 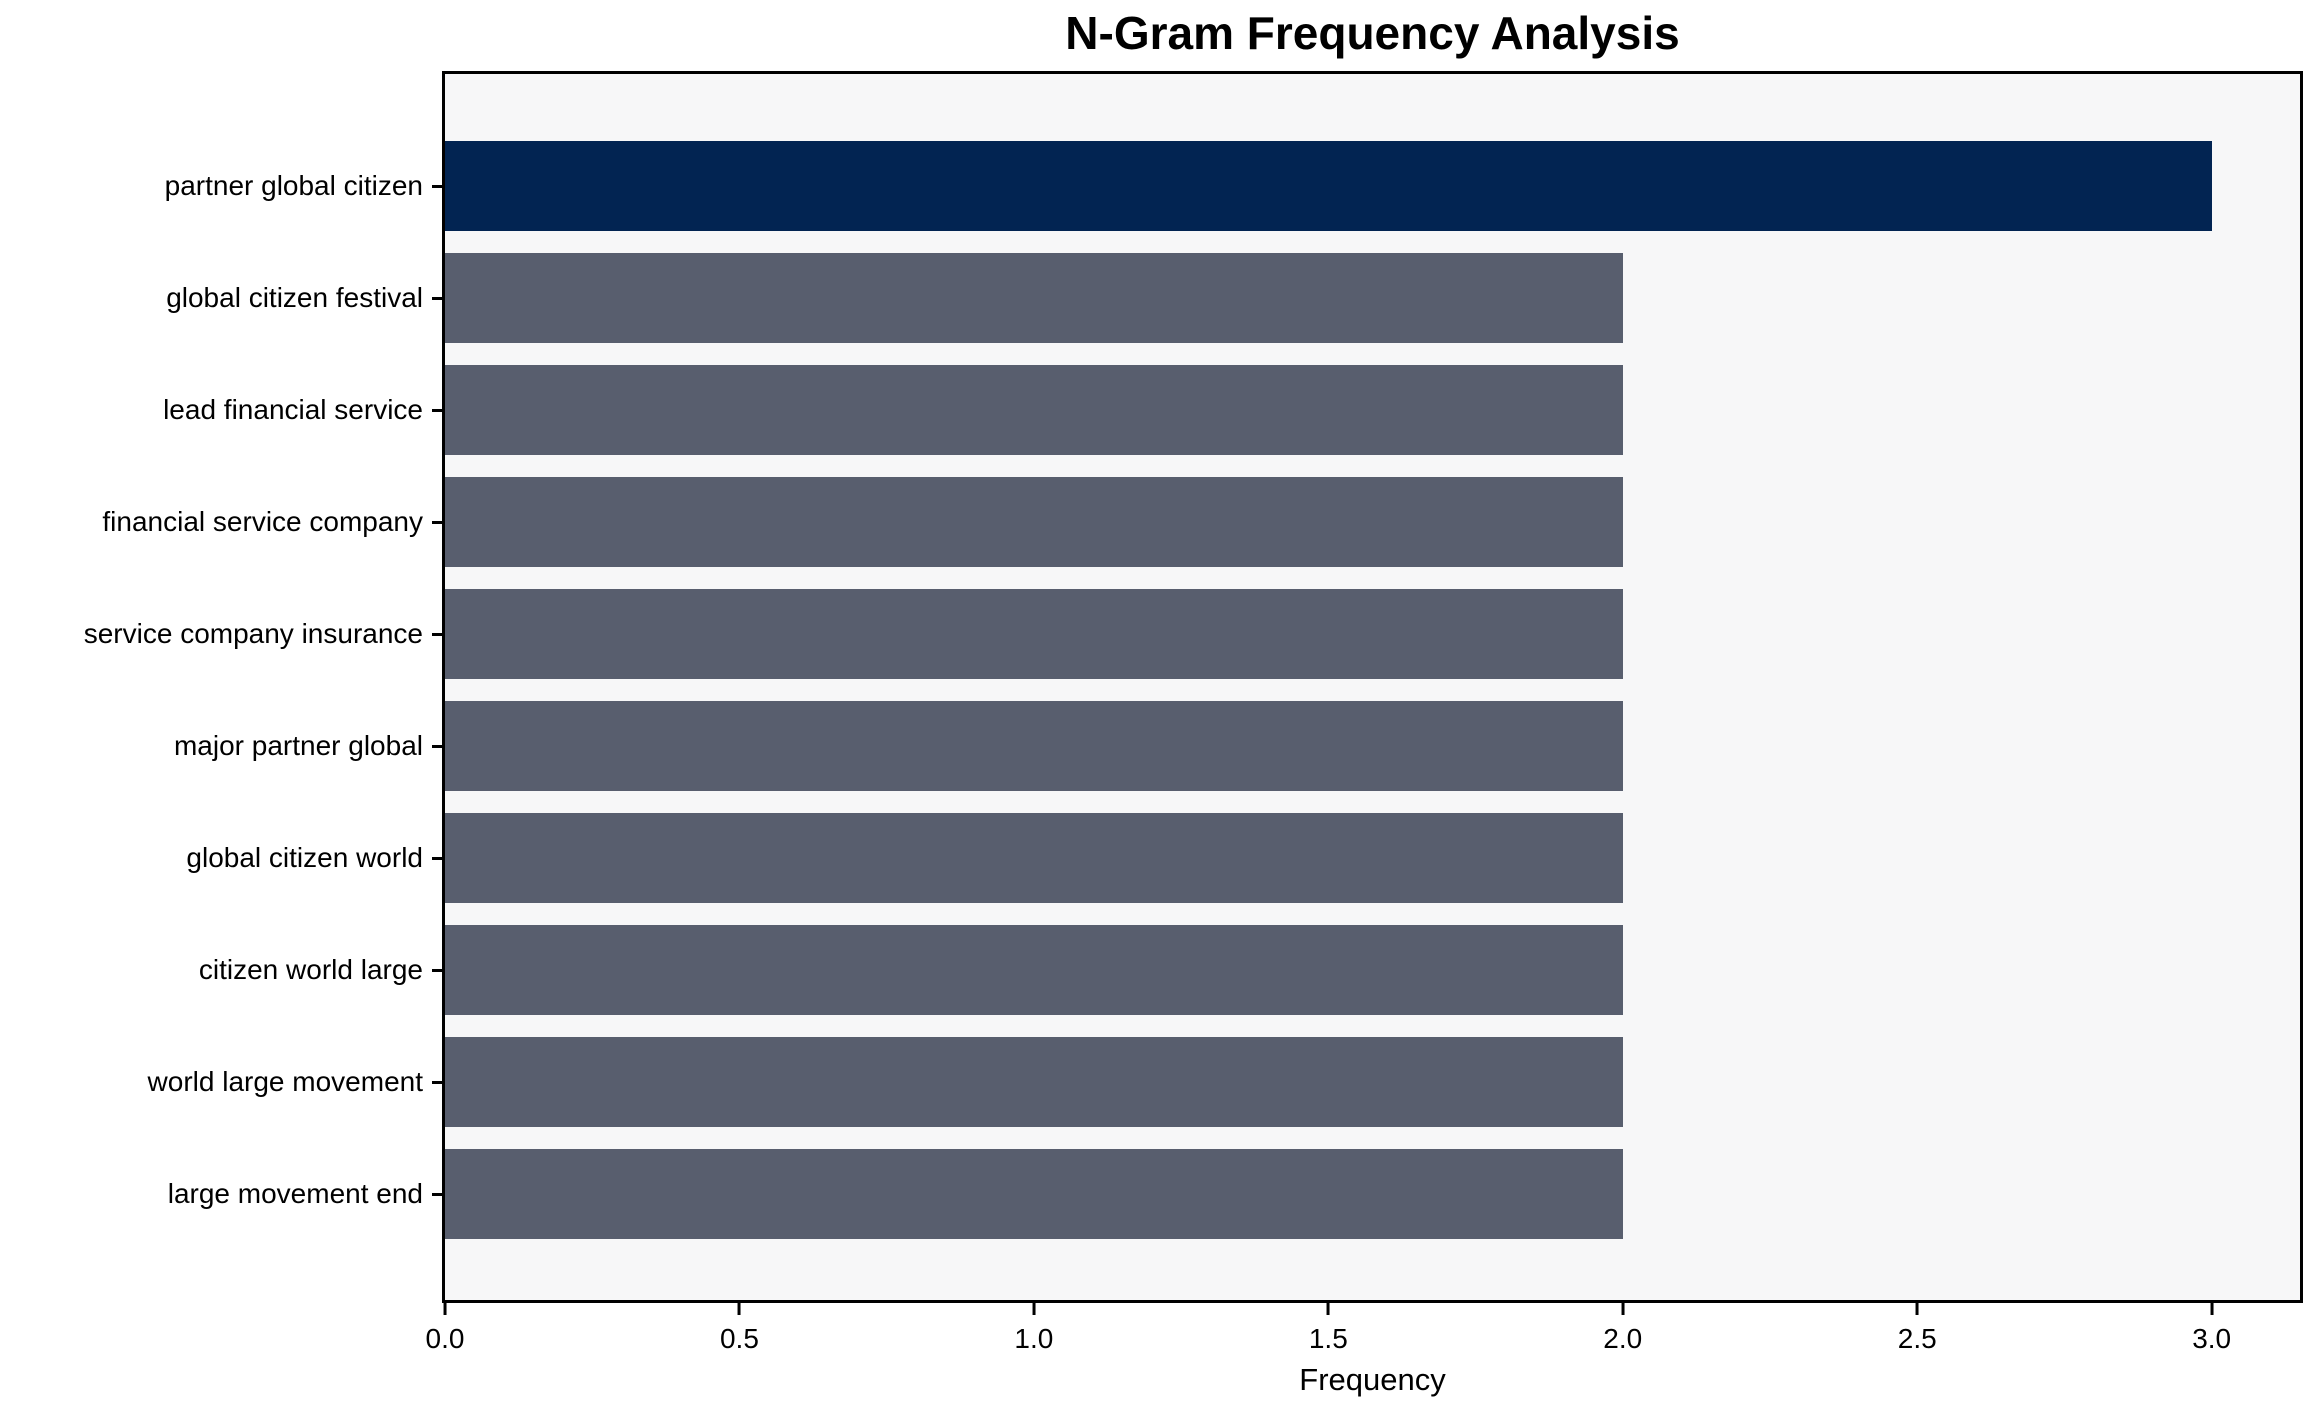 I want to click on x-tick: 3.0, so click(x=2211, y=1329).